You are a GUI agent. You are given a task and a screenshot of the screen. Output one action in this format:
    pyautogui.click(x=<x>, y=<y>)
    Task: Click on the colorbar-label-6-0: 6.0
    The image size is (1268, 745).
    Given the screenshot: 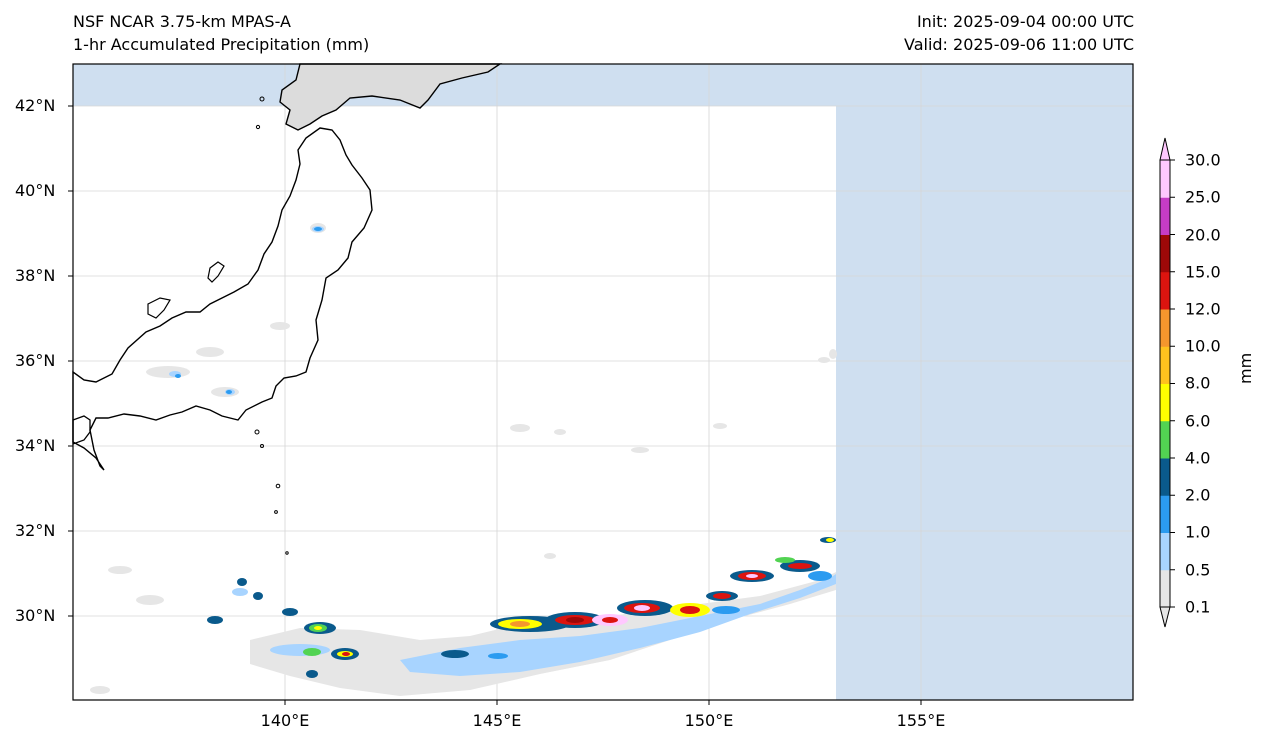 What is the action you would take?
    pyautogui.click(x=1198, y=421)
    